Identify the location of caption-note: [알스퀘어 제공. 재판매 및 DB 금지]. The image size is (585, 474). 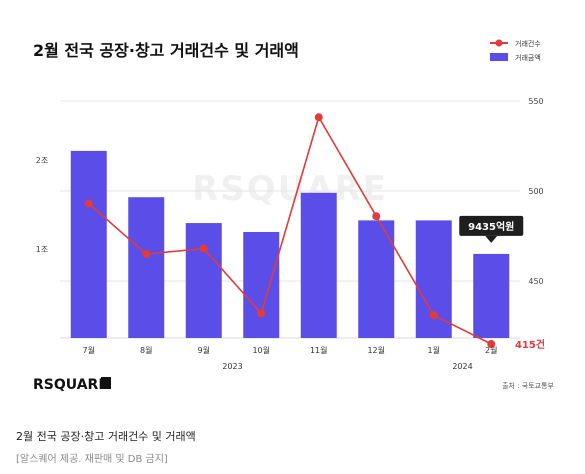
(92, 459).